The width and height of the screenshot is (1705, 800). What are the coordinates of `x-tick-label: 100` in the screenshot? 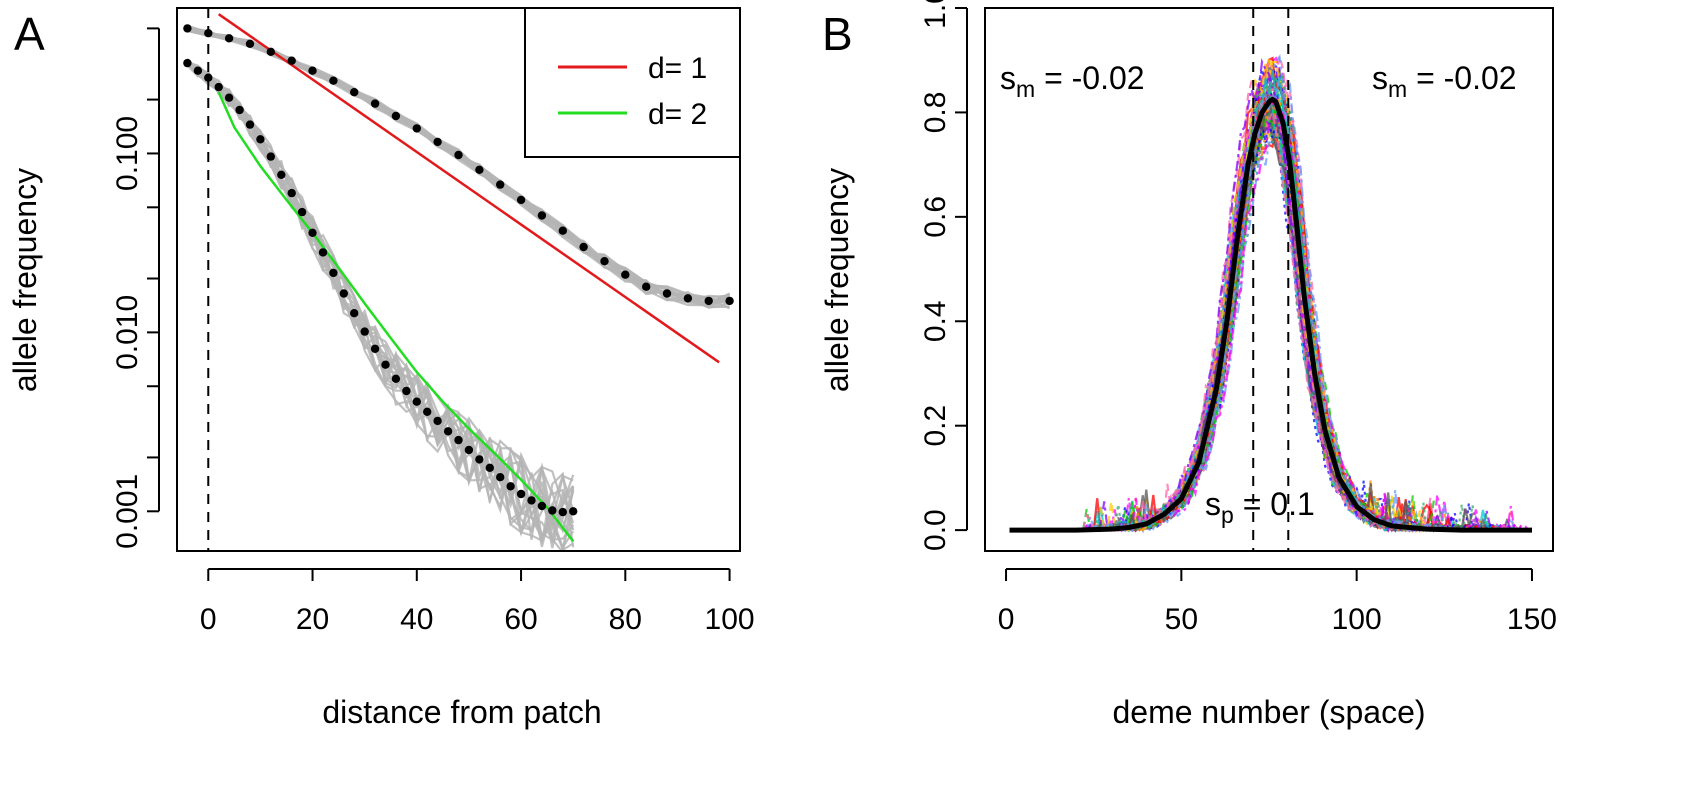 It's located at (1357, 619).